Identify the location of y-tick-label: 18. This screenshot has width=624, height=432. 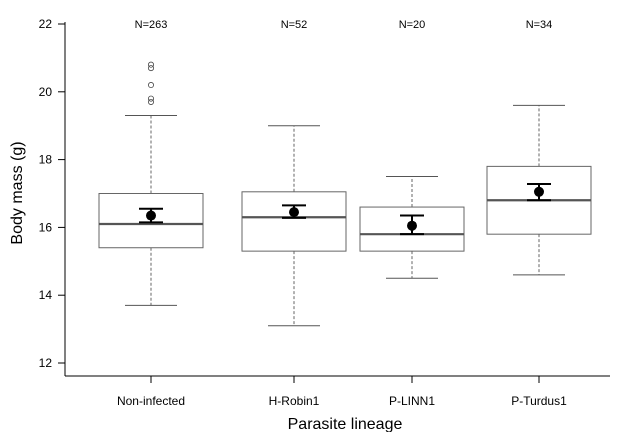
(46, 160).